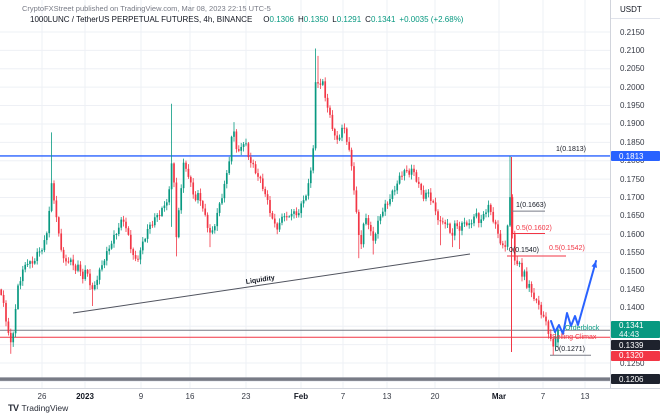 The width and height of the screenshot is (660, 416). What do you see at coordinates (632, 308) in the screenshot?
I see `price-tick: 0.1400` at bounding box center [632, 308].